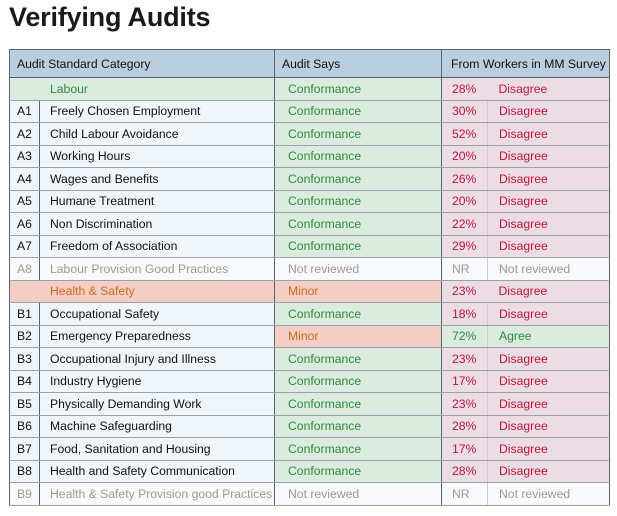  Describe the element at coordinates (24, 269) in the screenshot. I see `row-code: A8` at that location.